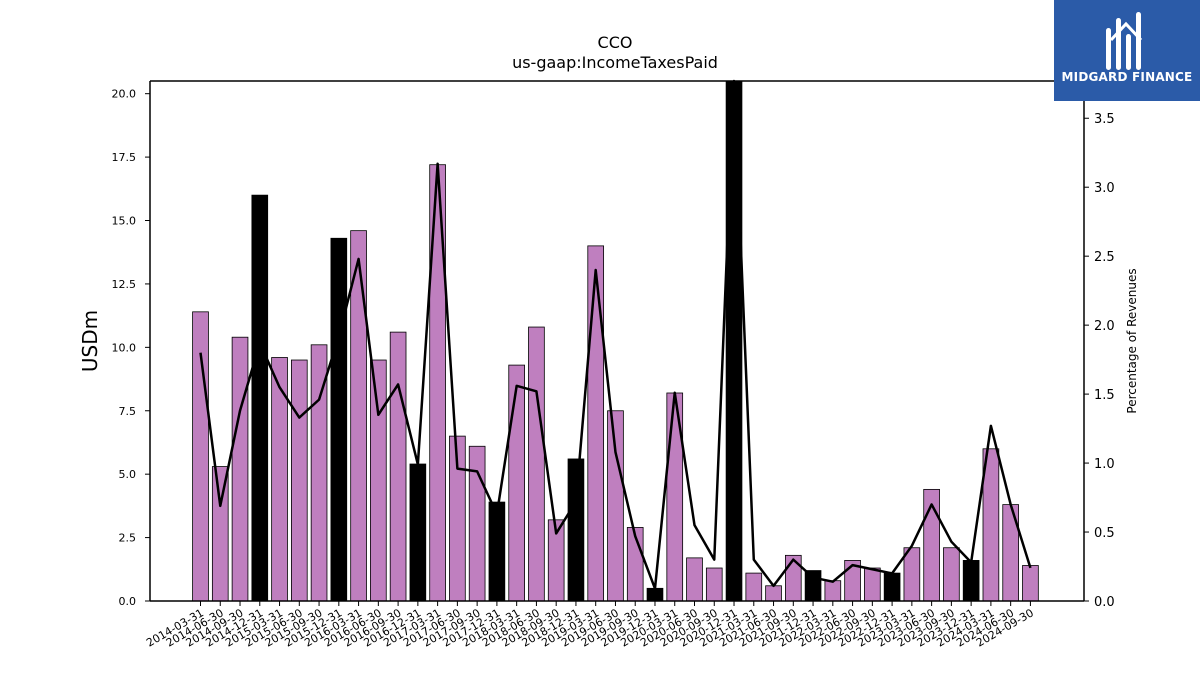 The width and height of the screenshot is (1200, 675). Describe the element at coordinates (615, 62) in the screenshot. I see `chart-subtitle: us-gaap:IncomeTaxesPaid` at that location.